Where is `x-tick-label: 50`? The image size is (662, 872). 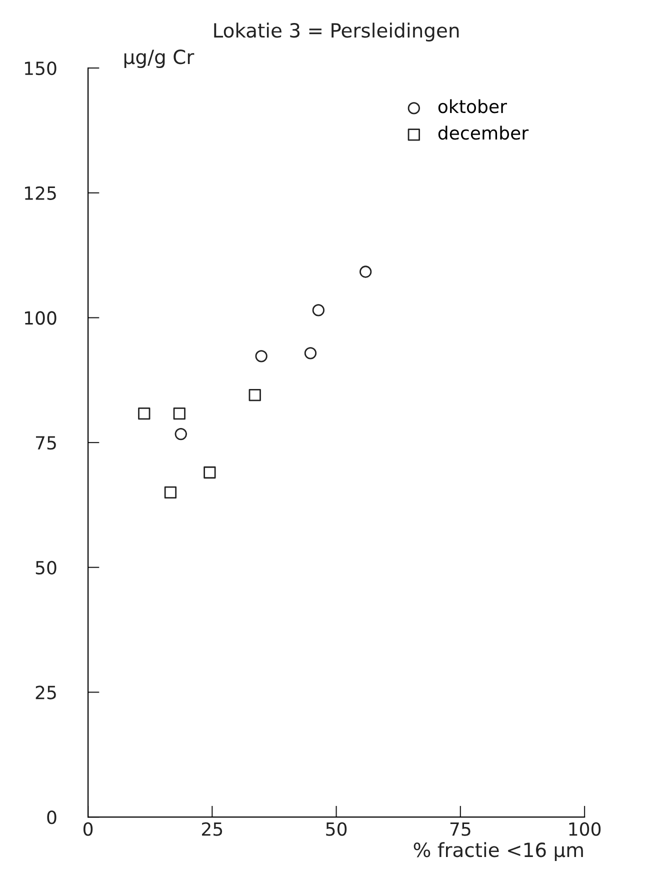
x-tick-label: 50 is located at coordinates (336, 829).